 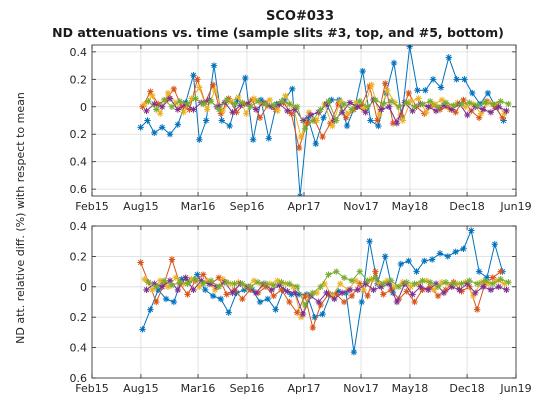 I want to click on top-xtick-label-2: Mar16, so click(x=198, y=206).